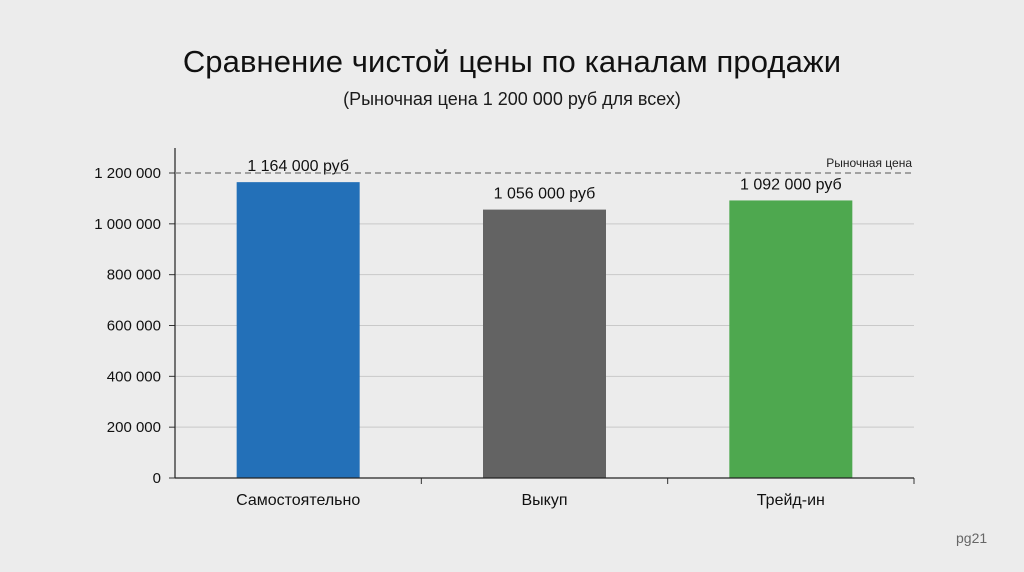 The height and width of the screenshot is (572, 1024). What do you see at coordinates (512, 61) in the screenshot?
I see `chart-title: Сравнение чистой цены по каналам продажи` at bounding box center [512, 61].